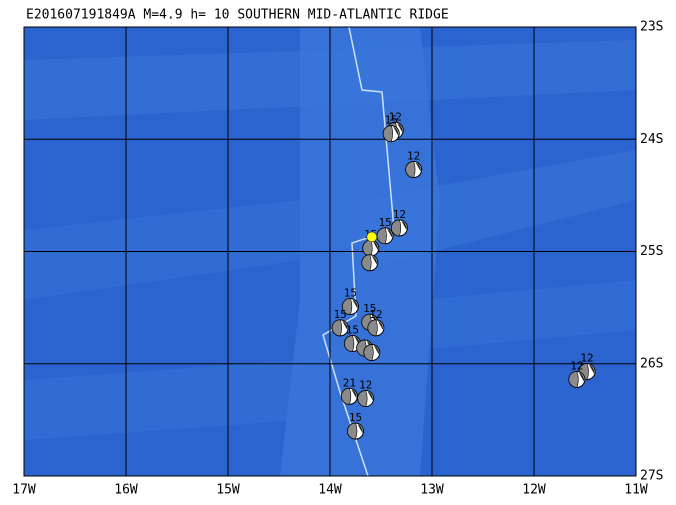 The height and width of the screenshot is (505, 676). I want to click on focal-mechanism: 21, so click(349, 390).